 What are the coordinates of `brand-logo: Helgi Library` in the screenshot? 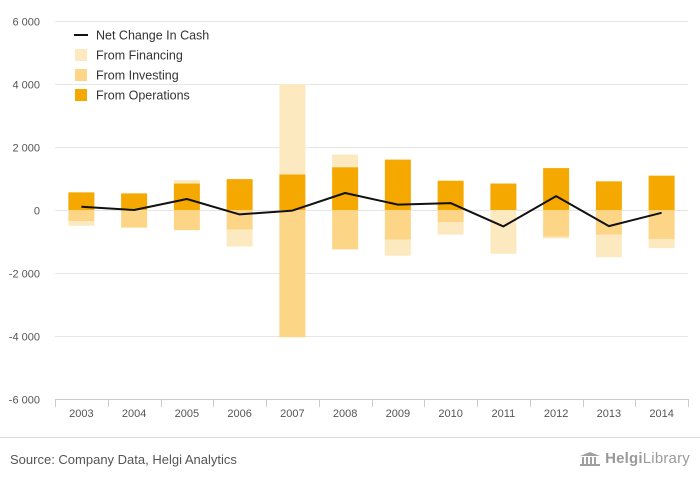 It's located at (634, 458).